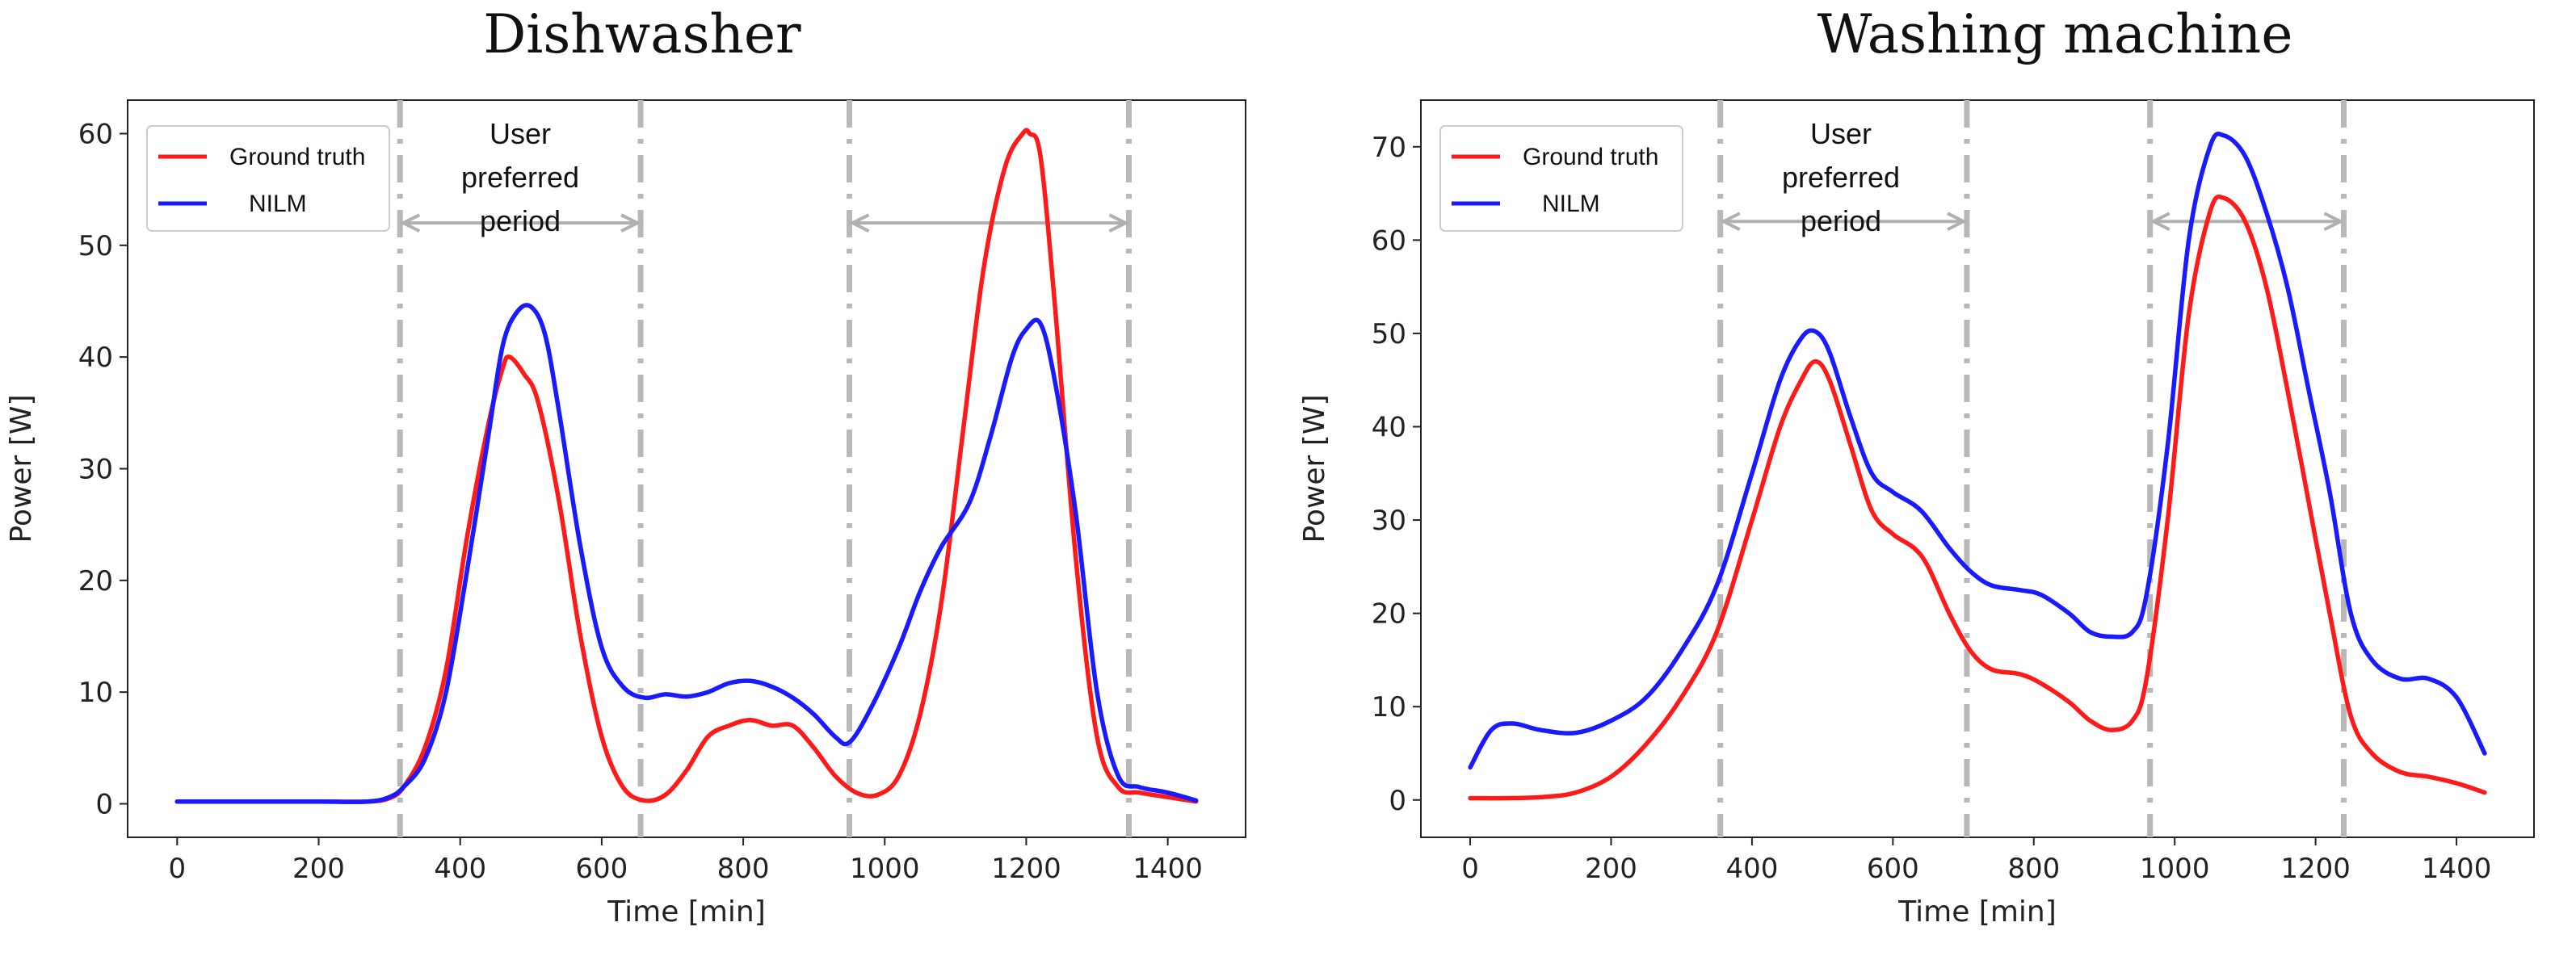 The height and width of the screenshot is (956, 2576). I want to click on y-tick-label: 70, so click(1389, 148).